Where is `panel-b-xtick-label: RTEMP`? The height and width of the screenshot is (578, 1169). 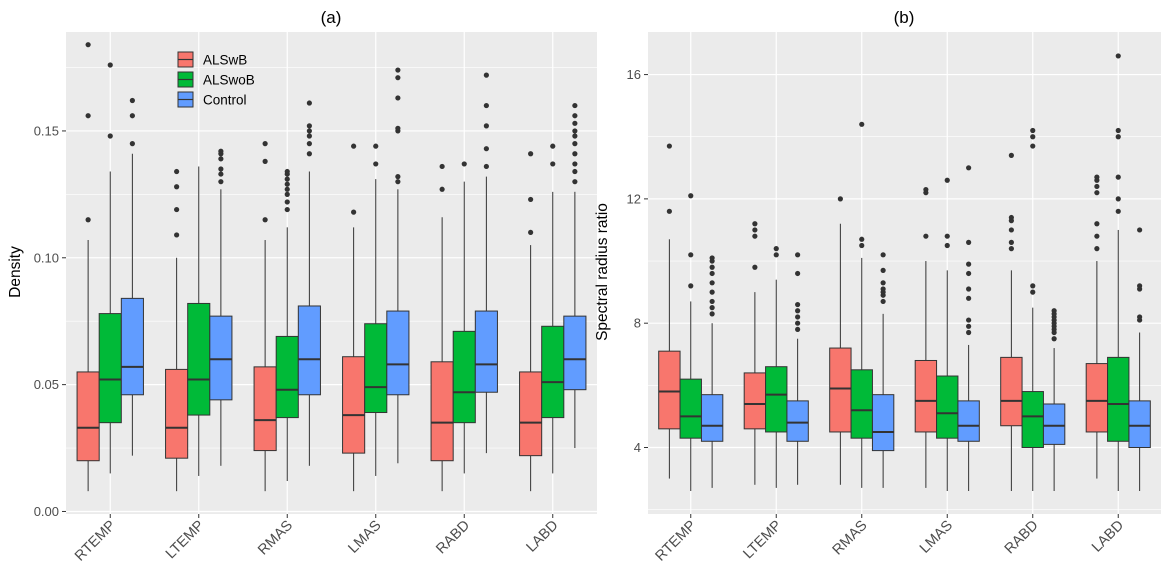
panel-b-xtick-label: RTEMP is located at coordinates (676, 541).